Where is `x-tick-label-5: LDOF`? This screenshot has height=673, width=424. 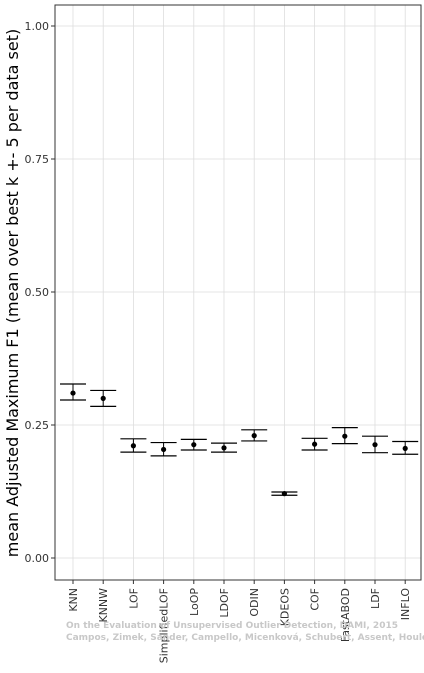
x-tick-label-5: LDOF is located at coordinates (224, 603).